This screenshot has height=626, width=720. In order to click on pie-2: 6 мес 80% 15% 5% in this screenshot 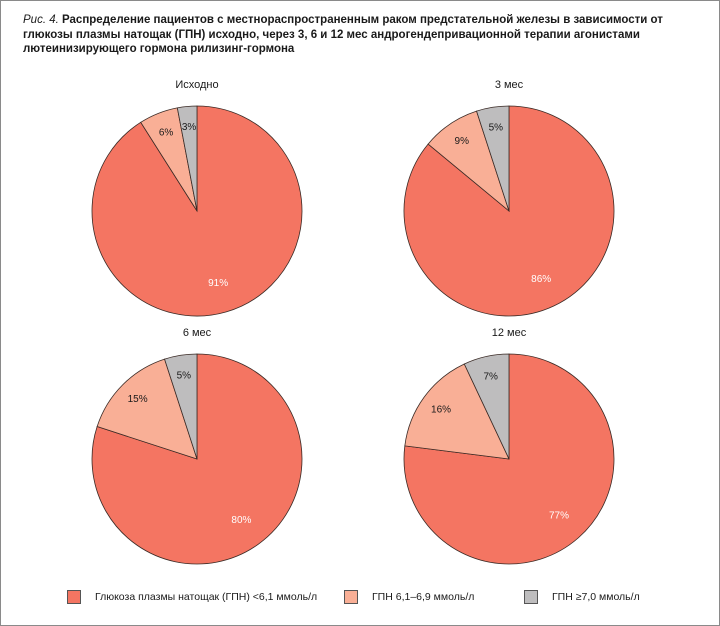, I will do `click(197, 446)`.